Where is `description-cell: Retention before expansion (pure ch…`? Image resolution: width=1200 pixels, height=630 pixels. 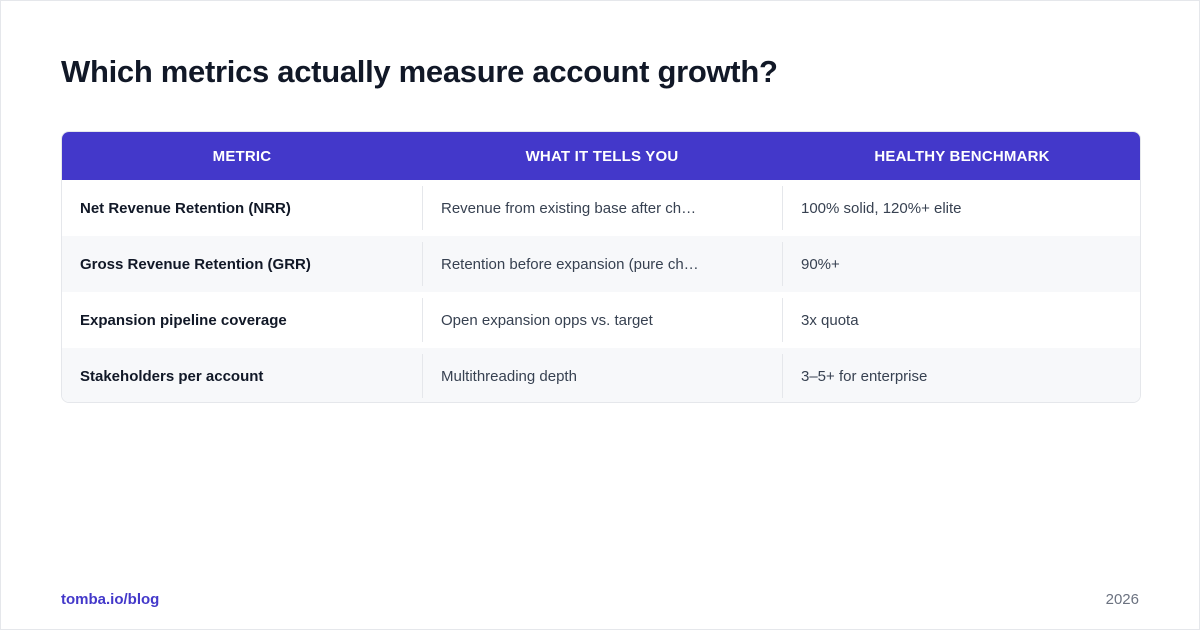
description-cell: Retention before expansion (pure ch… is located at coordinates (602, 264).